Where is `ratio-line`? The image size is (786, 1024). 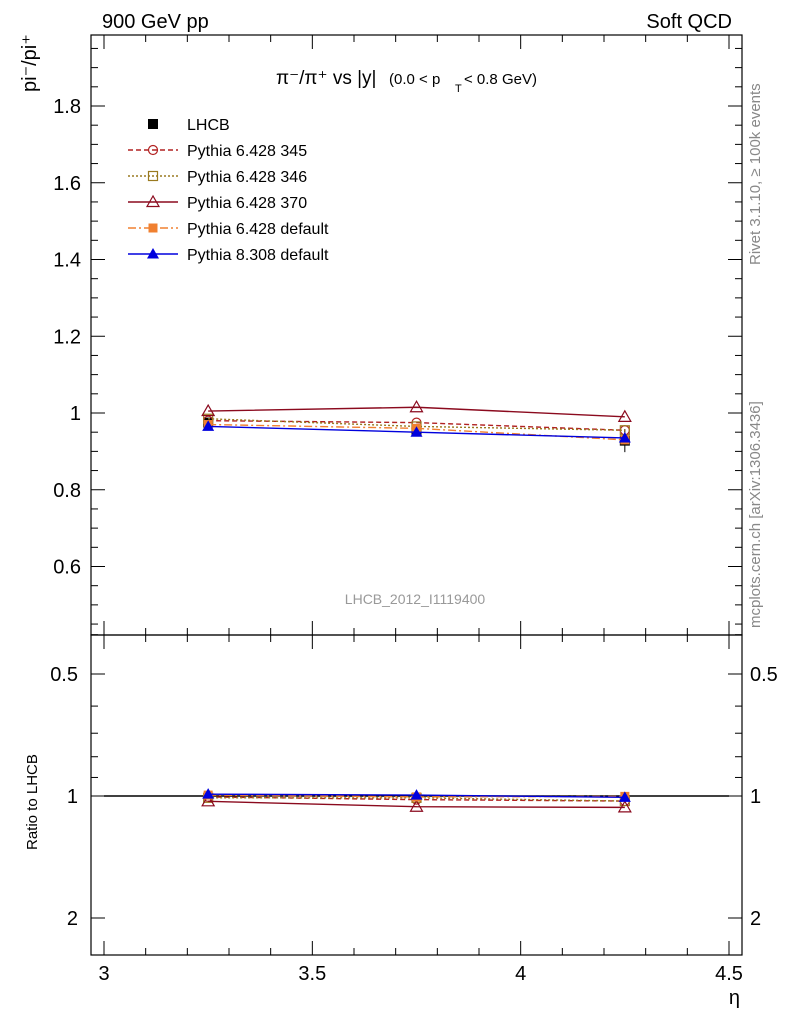
ratio-line is located at coordinates (416, 804).